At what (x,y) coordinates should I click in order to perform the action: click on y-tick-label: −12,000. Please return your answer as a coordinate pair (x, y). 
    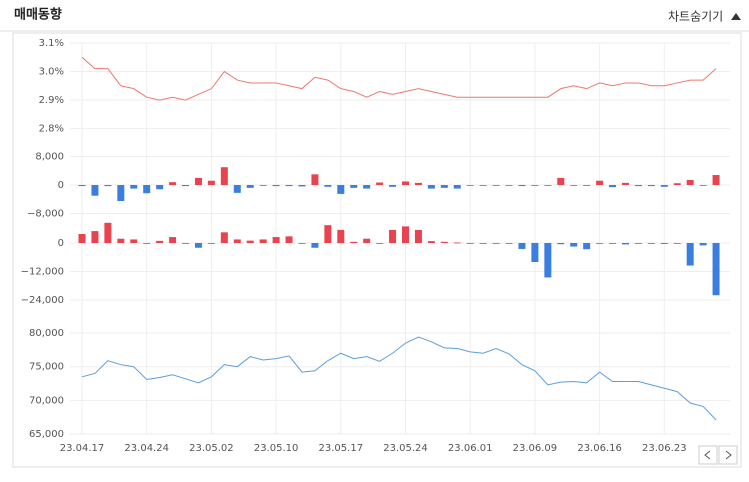
    Looking at the image, I should click on (42, 272).